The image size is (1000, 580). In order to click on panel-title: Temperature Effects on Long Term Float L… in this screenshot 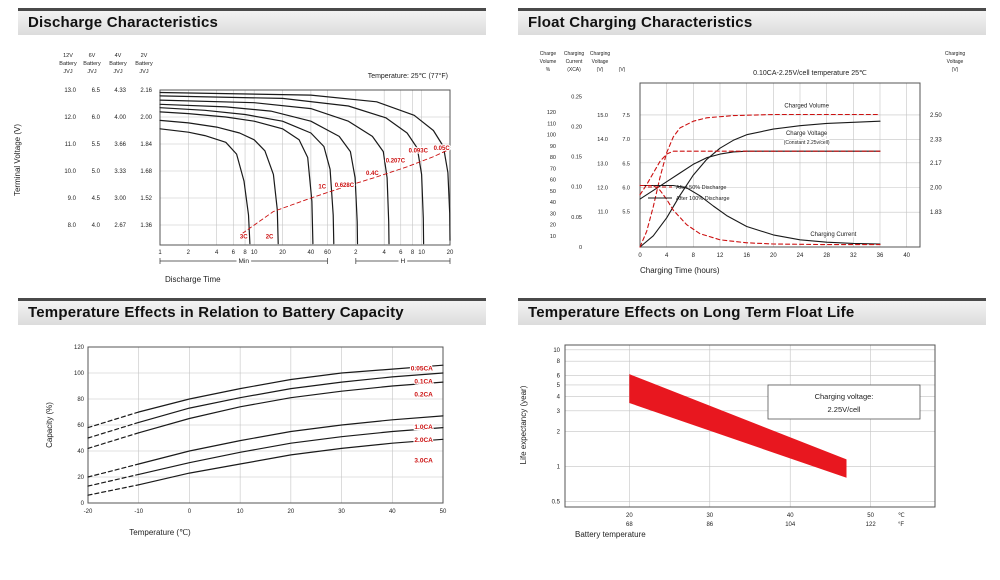, I will do `click(691, 312)`.